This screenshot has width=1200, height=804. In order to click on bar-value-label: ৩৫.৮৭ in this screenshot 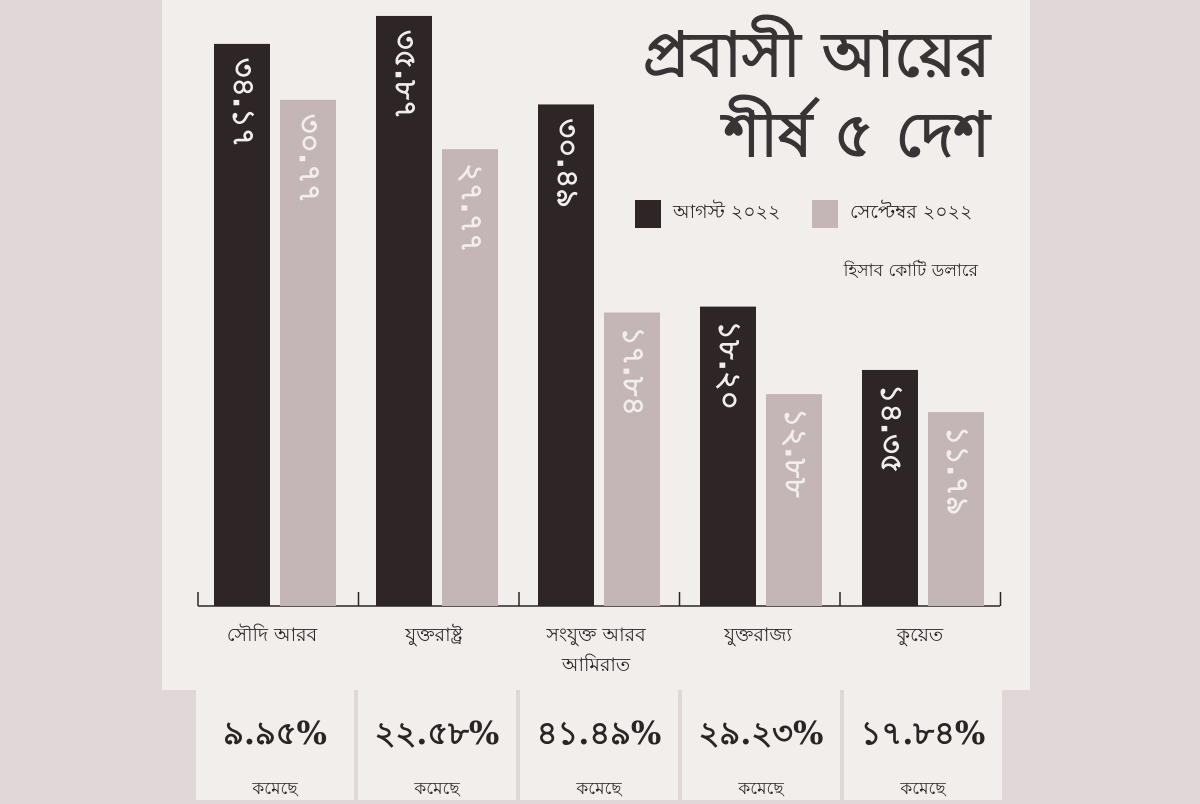, I will do `click(405, 74)`.